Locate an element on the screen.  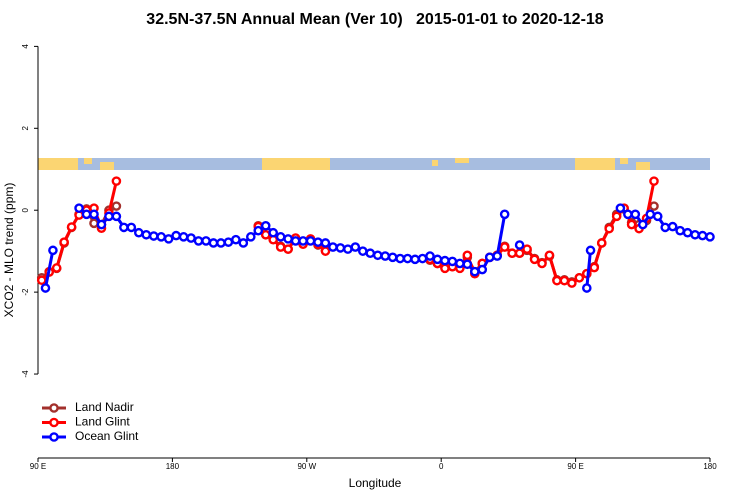
y-tick-label: 4 is located at coordinates (25, 46).